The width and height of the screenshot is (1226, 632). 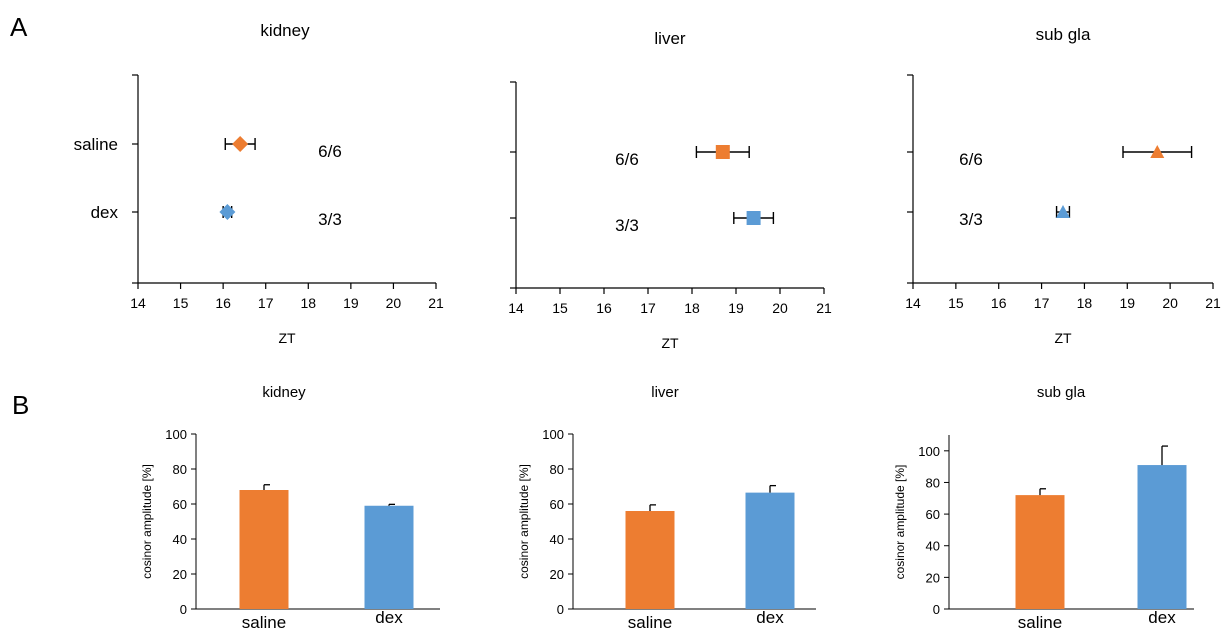 What do you see at coordinates (266, 303) in the screenshot?
I see `dot-kidney-x-tick-label: 17` at bounding box center [266, 303].